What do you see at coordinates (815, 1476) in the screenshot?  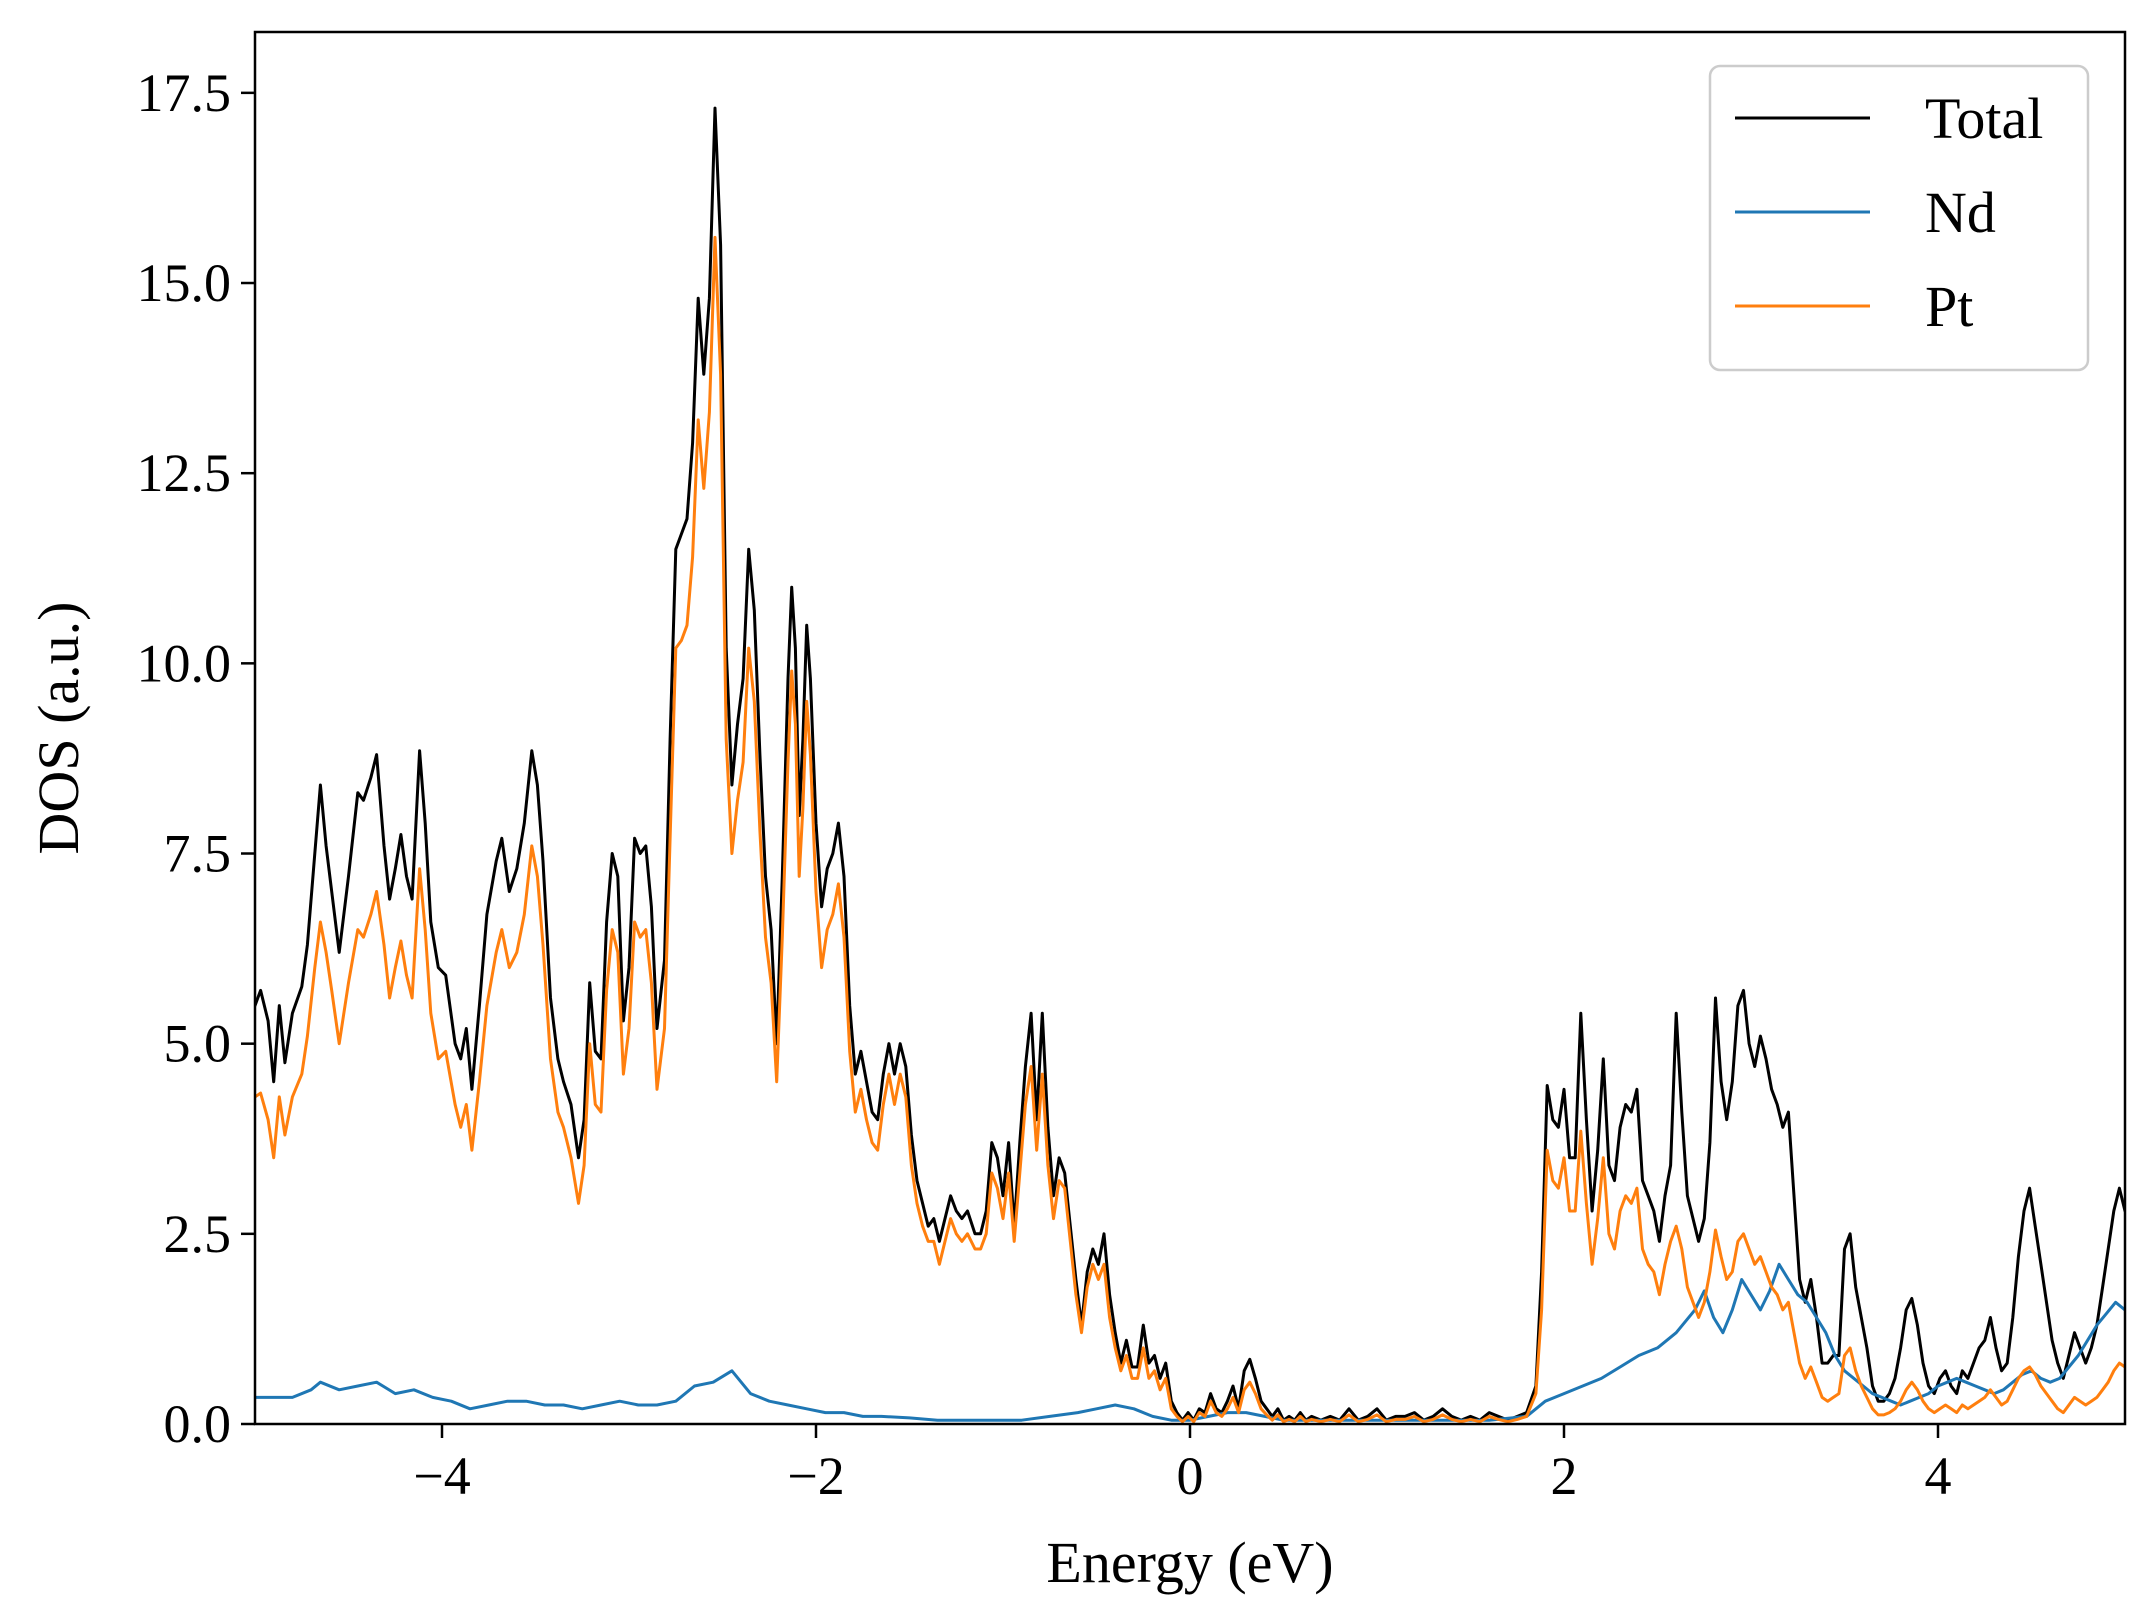 I see `x-tick-label: −2` at bounding box center [815, 1476].